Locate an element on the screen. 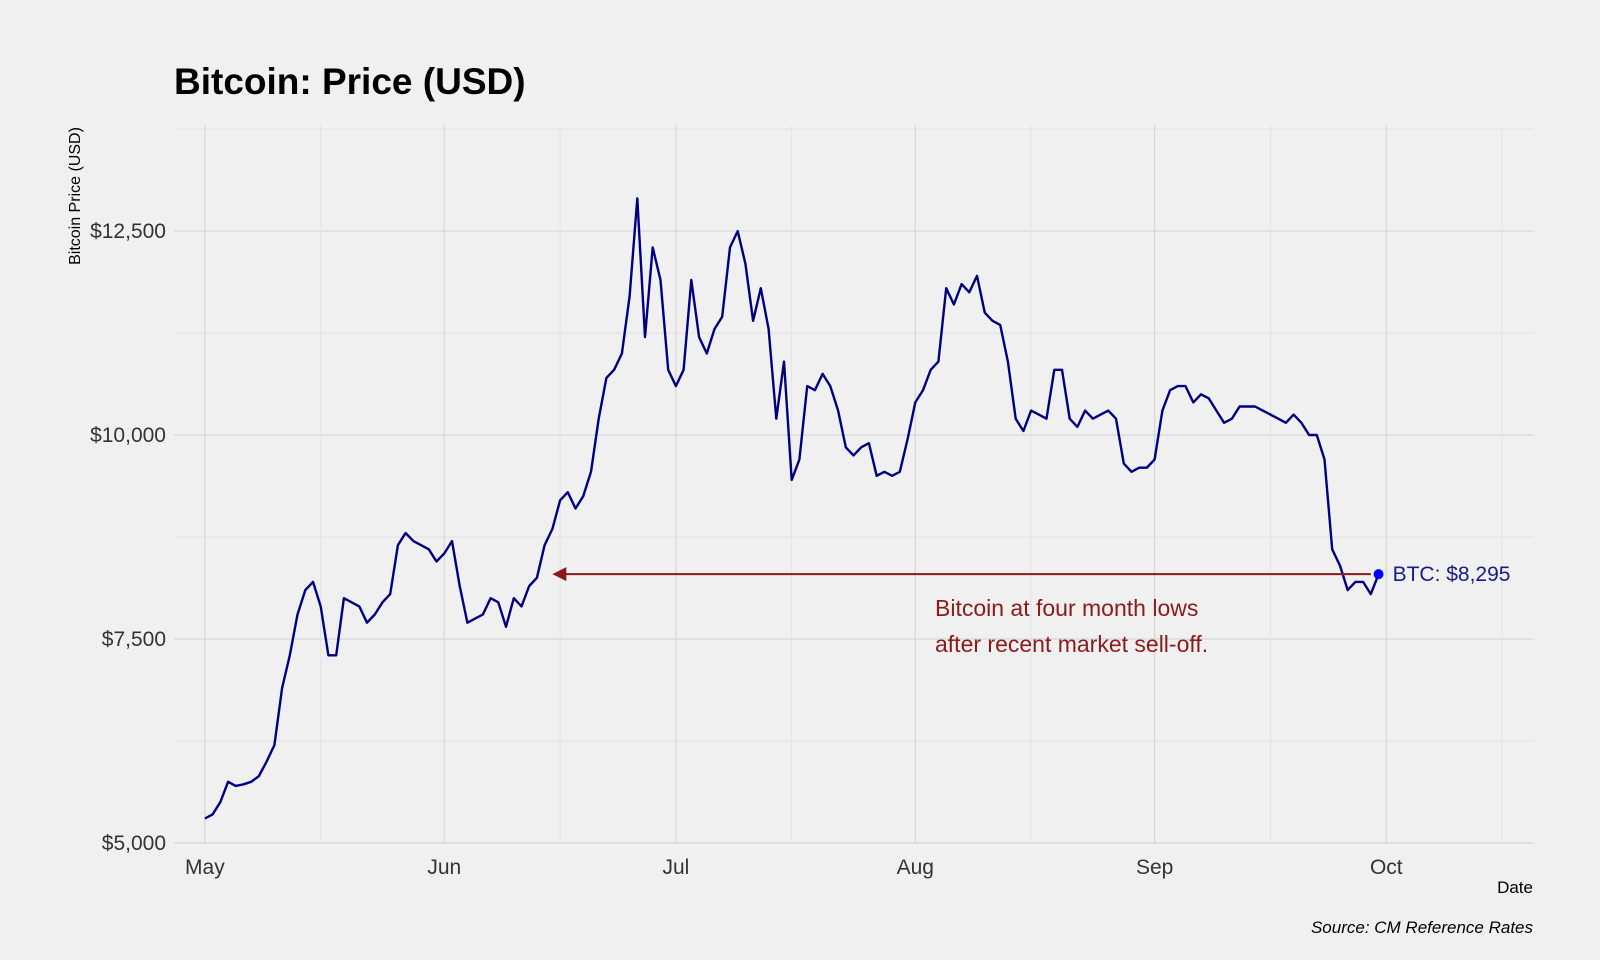  chart-title: Bitcoin: Price (USD) is located at coordinates (350, 81).